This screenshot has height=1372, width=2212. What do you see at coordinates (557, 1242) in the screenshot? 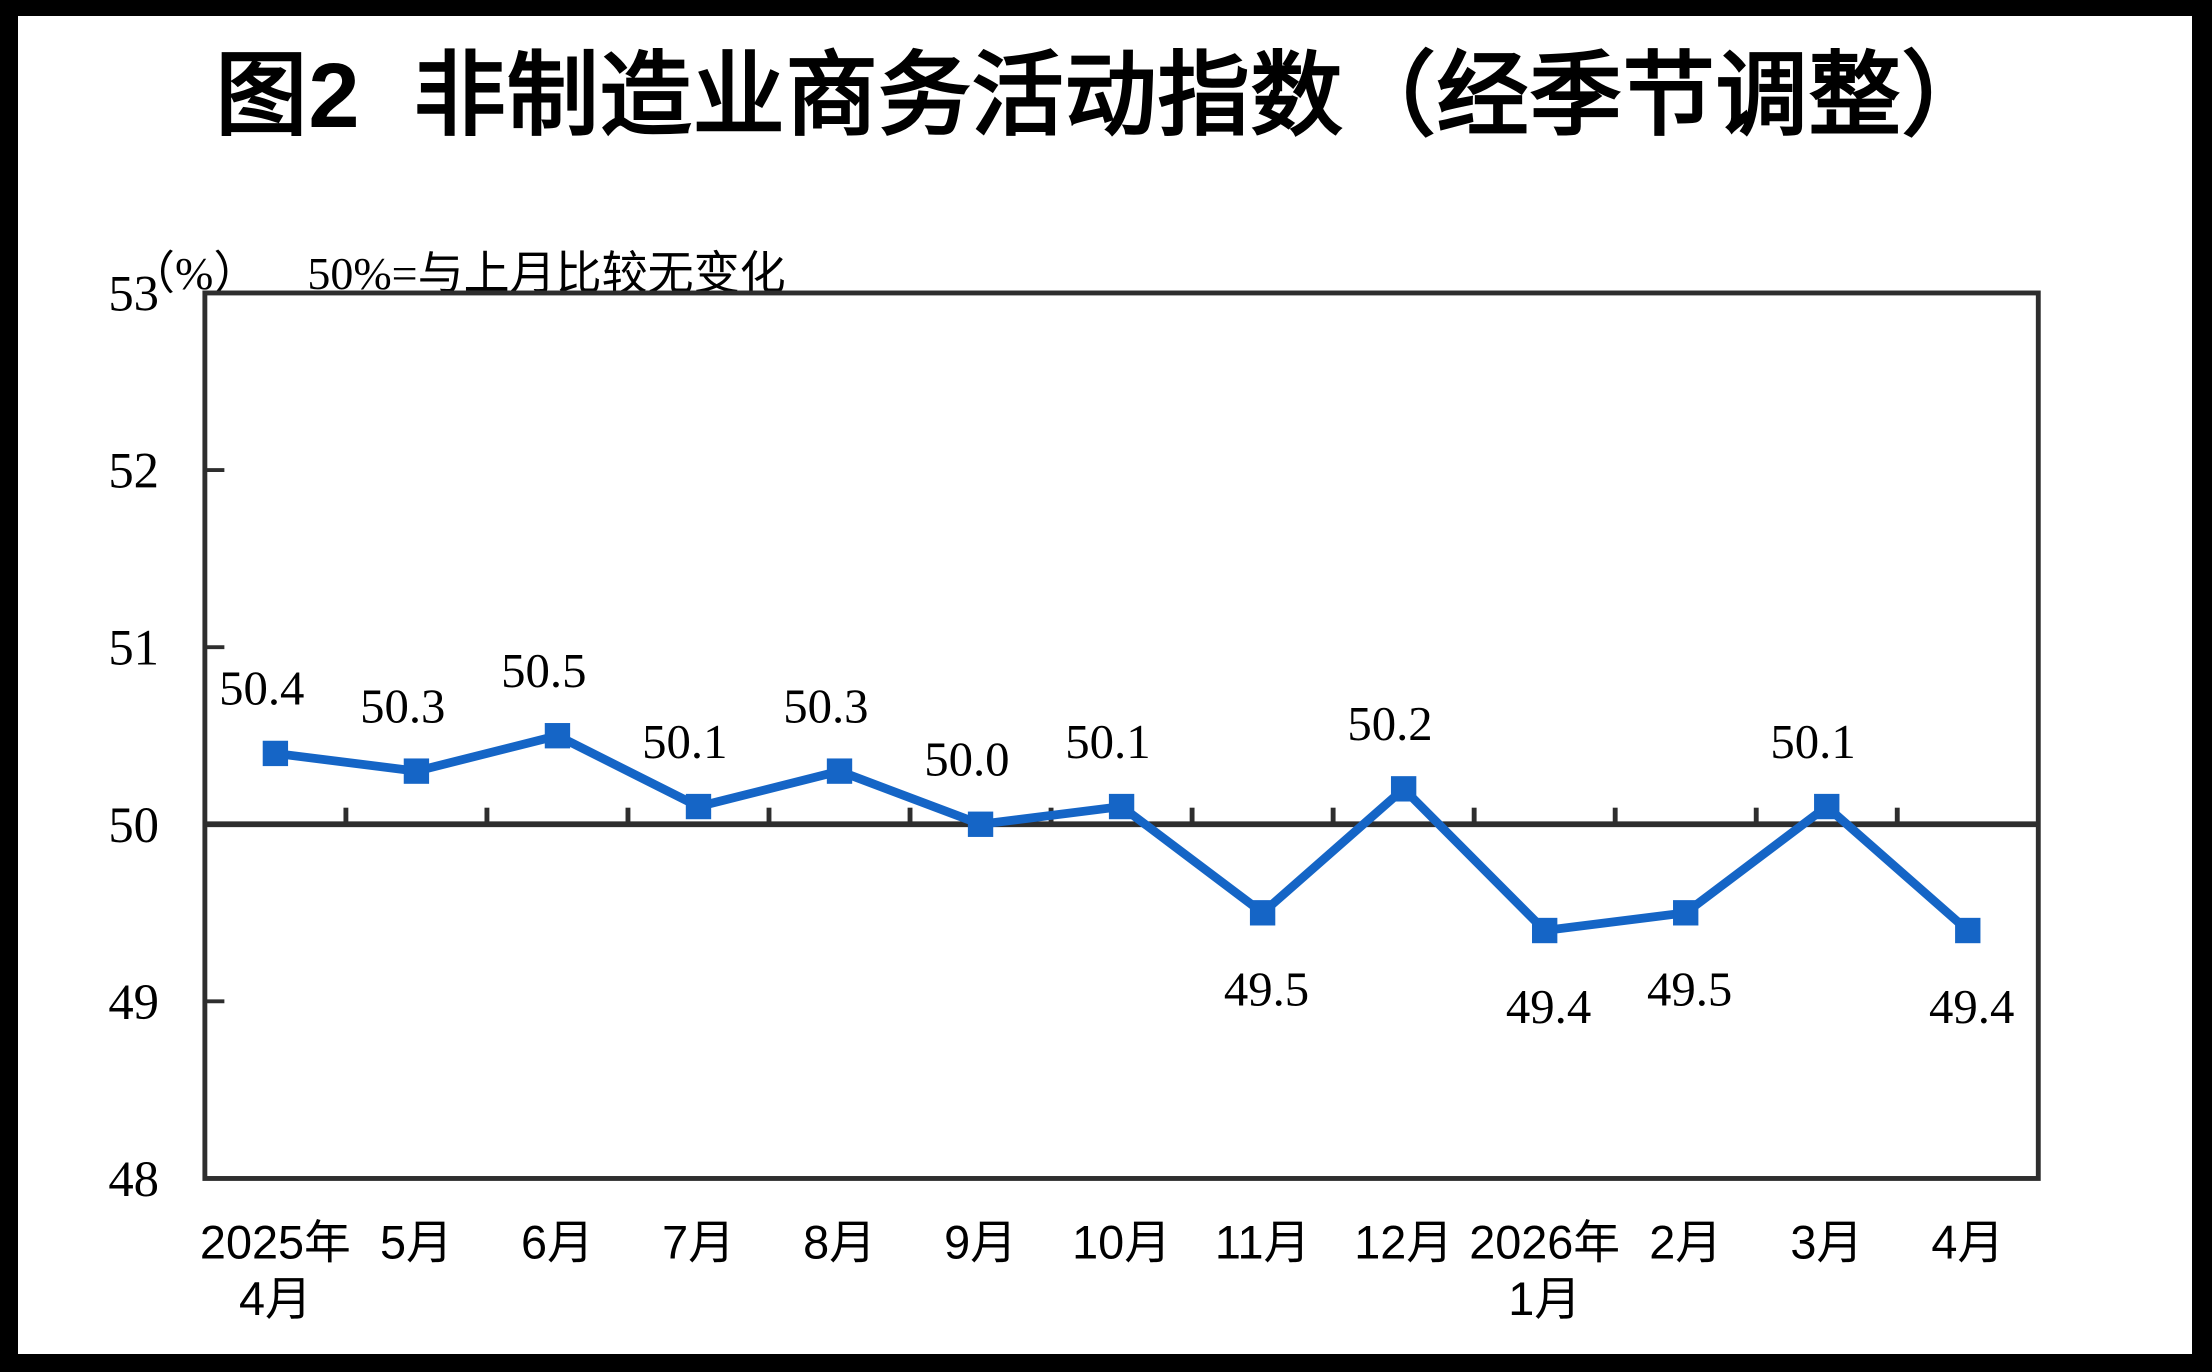
I see `x-axis-category-label: 6月` at bounding box center [557, 1242].